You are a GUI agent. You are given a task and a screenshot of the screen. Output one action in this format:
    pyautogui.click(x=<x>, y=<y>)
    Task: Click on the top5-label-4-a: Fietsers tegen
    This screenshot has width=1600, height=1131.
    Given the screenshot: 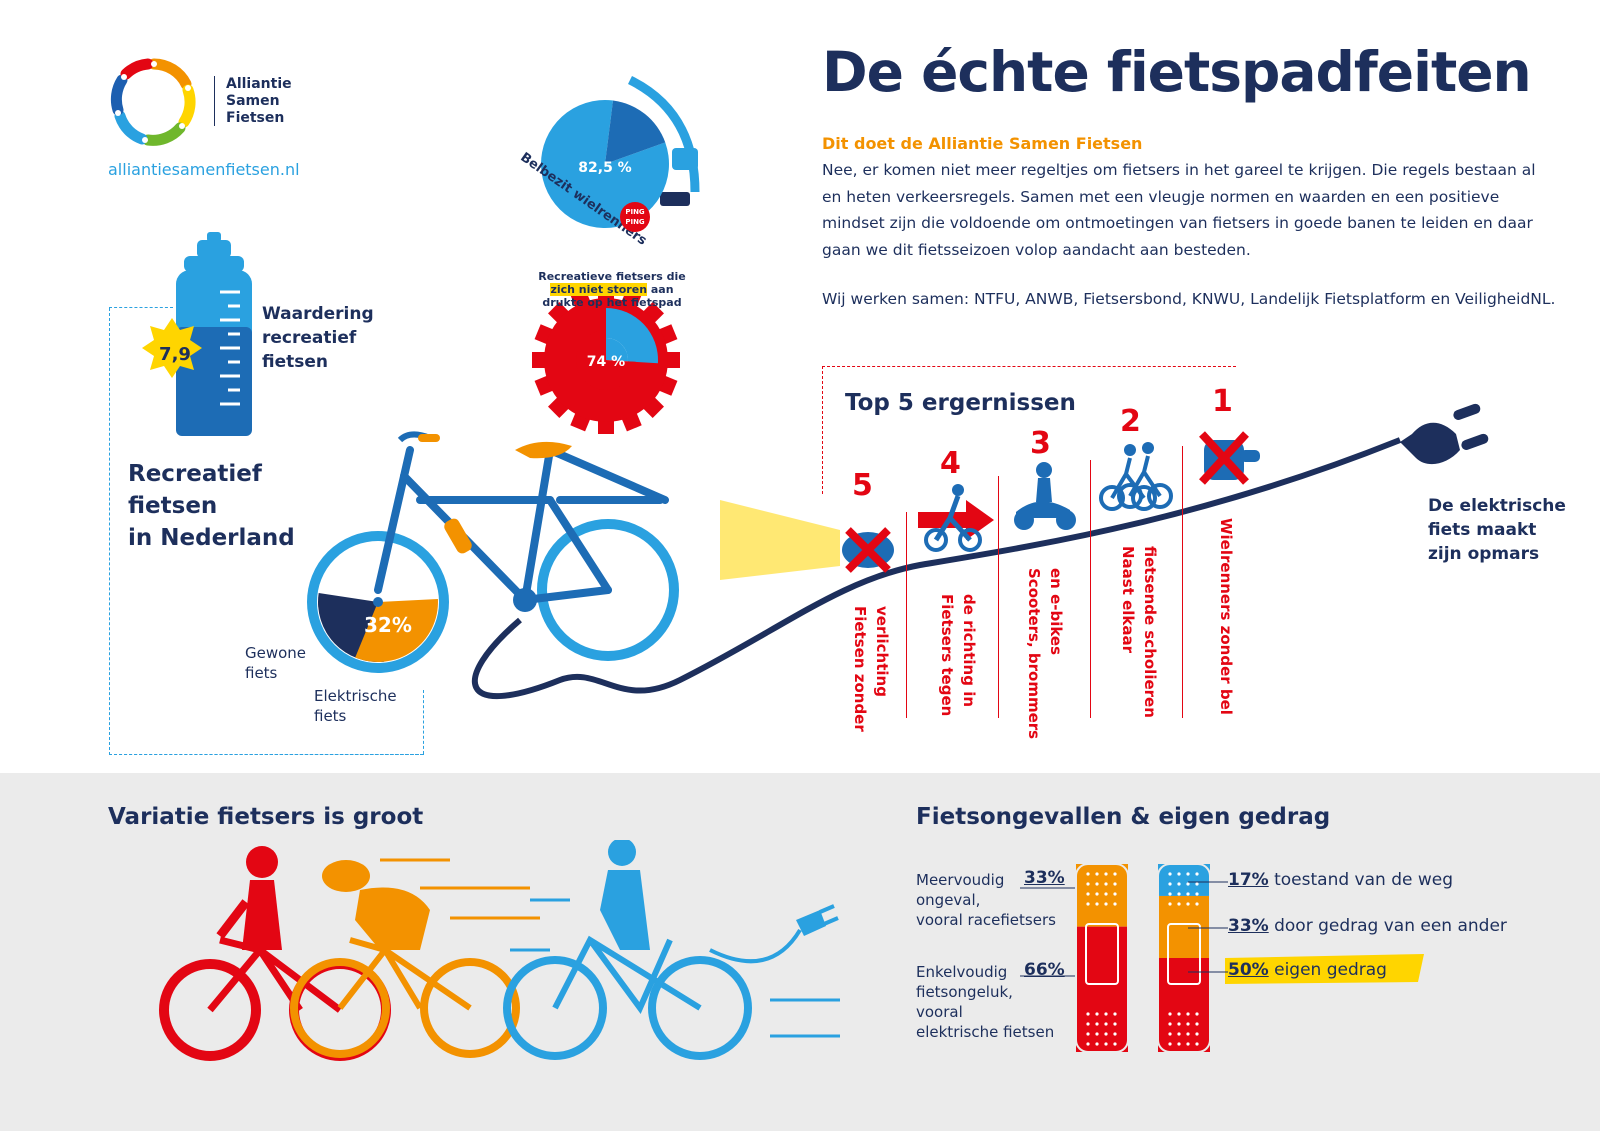 What is the action you would take?
    pyautogui.click(x=947, y=655)
    